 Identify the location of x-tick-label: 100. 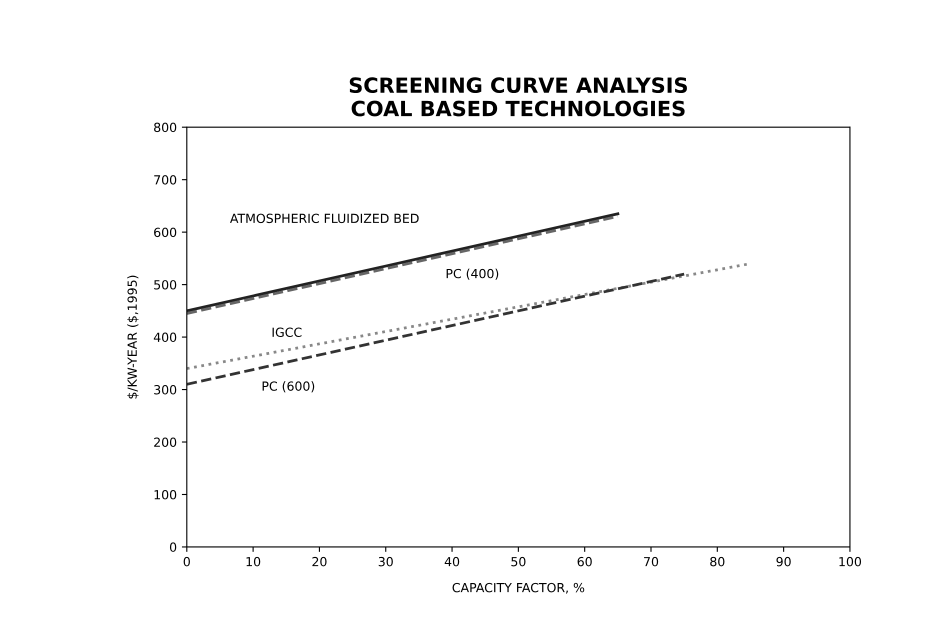
(850, 561).